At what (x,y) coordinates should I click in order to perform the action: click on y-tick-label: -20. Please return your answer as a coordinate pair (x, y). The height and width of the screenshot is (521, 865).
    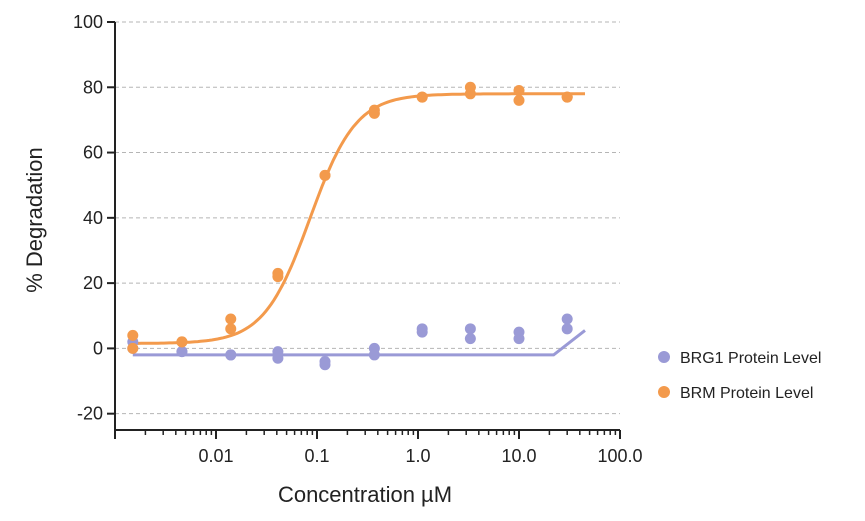
    Looking at the image, I should click on (90, 414).